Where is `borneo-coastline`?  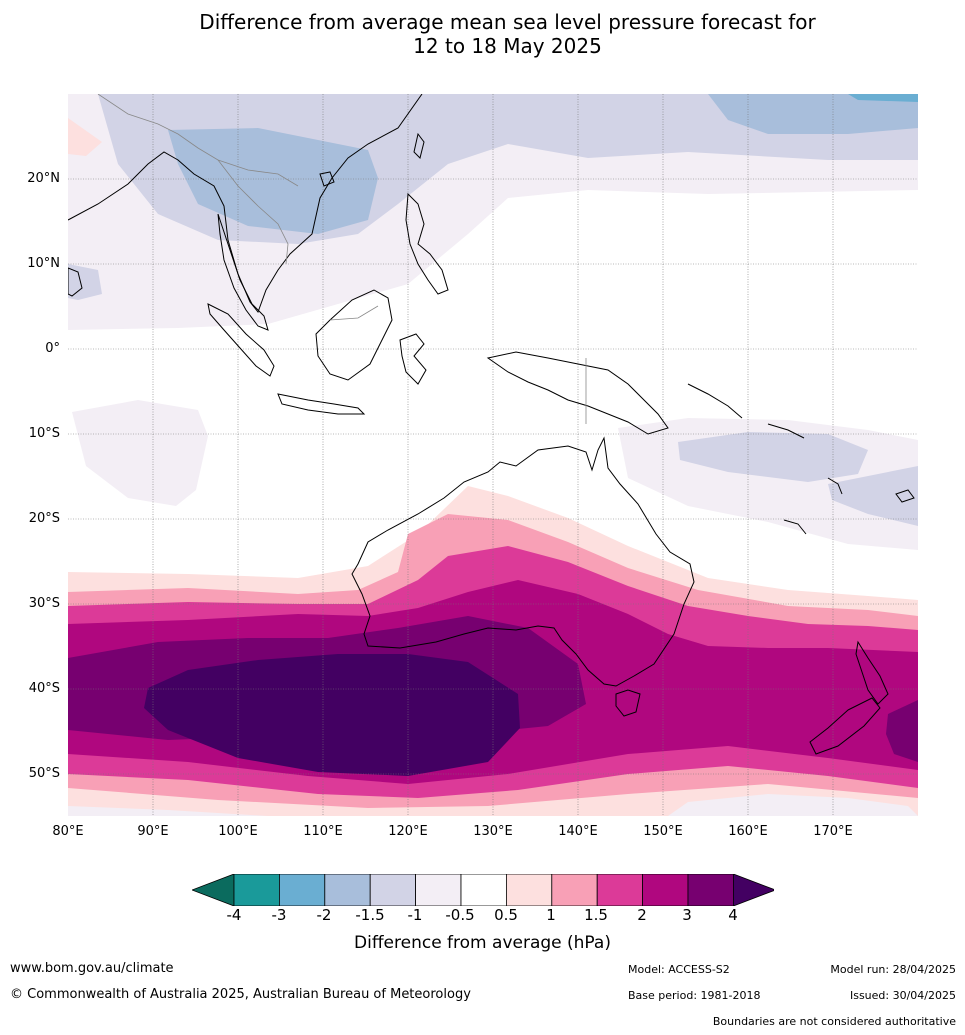
borneo-coastline is located at coordinates (354, 335).